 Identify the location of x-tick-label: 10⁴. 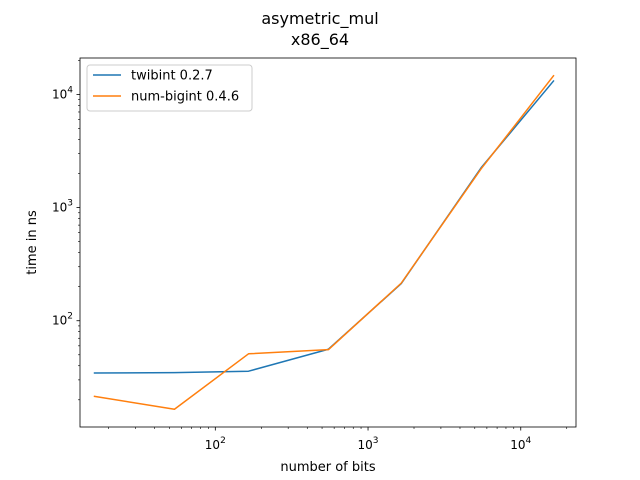
(520, 444).